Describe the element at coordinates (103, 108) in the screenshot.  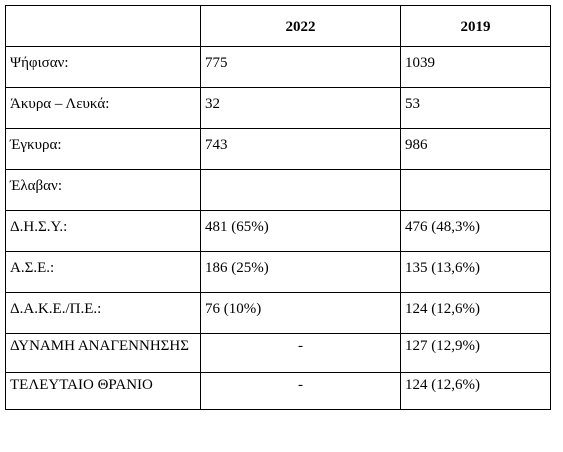
I see `row-label: Άκυρα – Λευκά:` at that location.